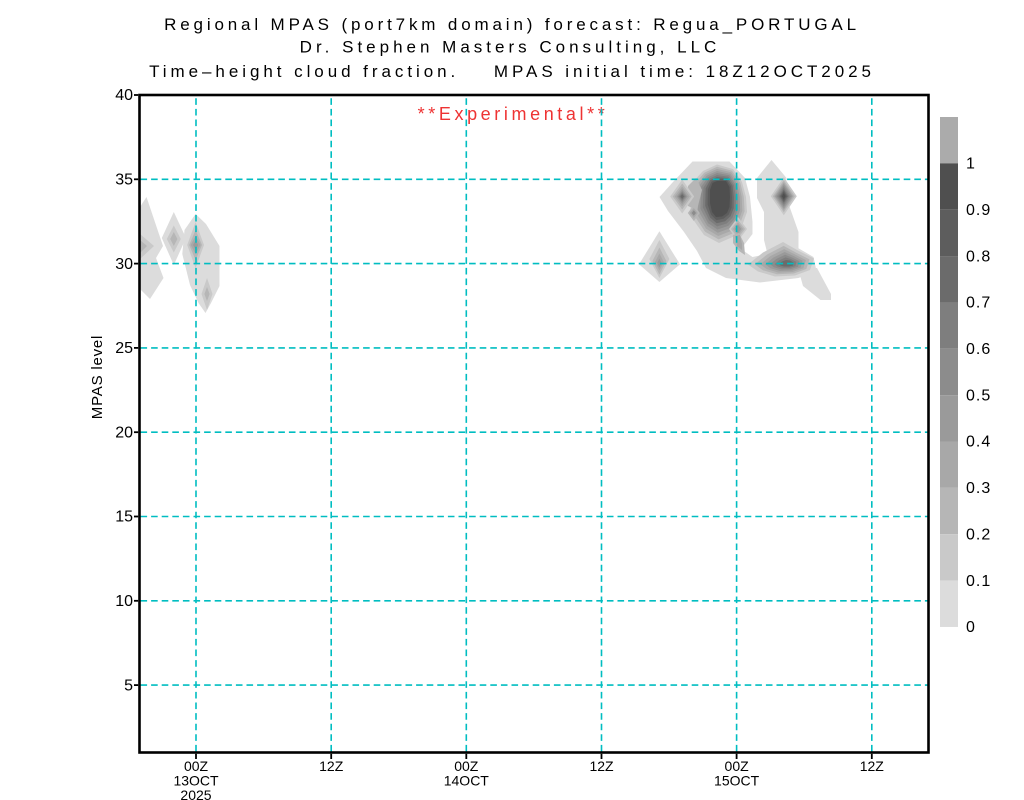 The image size is (1024, 800). What do you see at coordinates (467, 781) in the screenshot?
I see `svg-text: 14OCT` at bounding box center [467, 781].